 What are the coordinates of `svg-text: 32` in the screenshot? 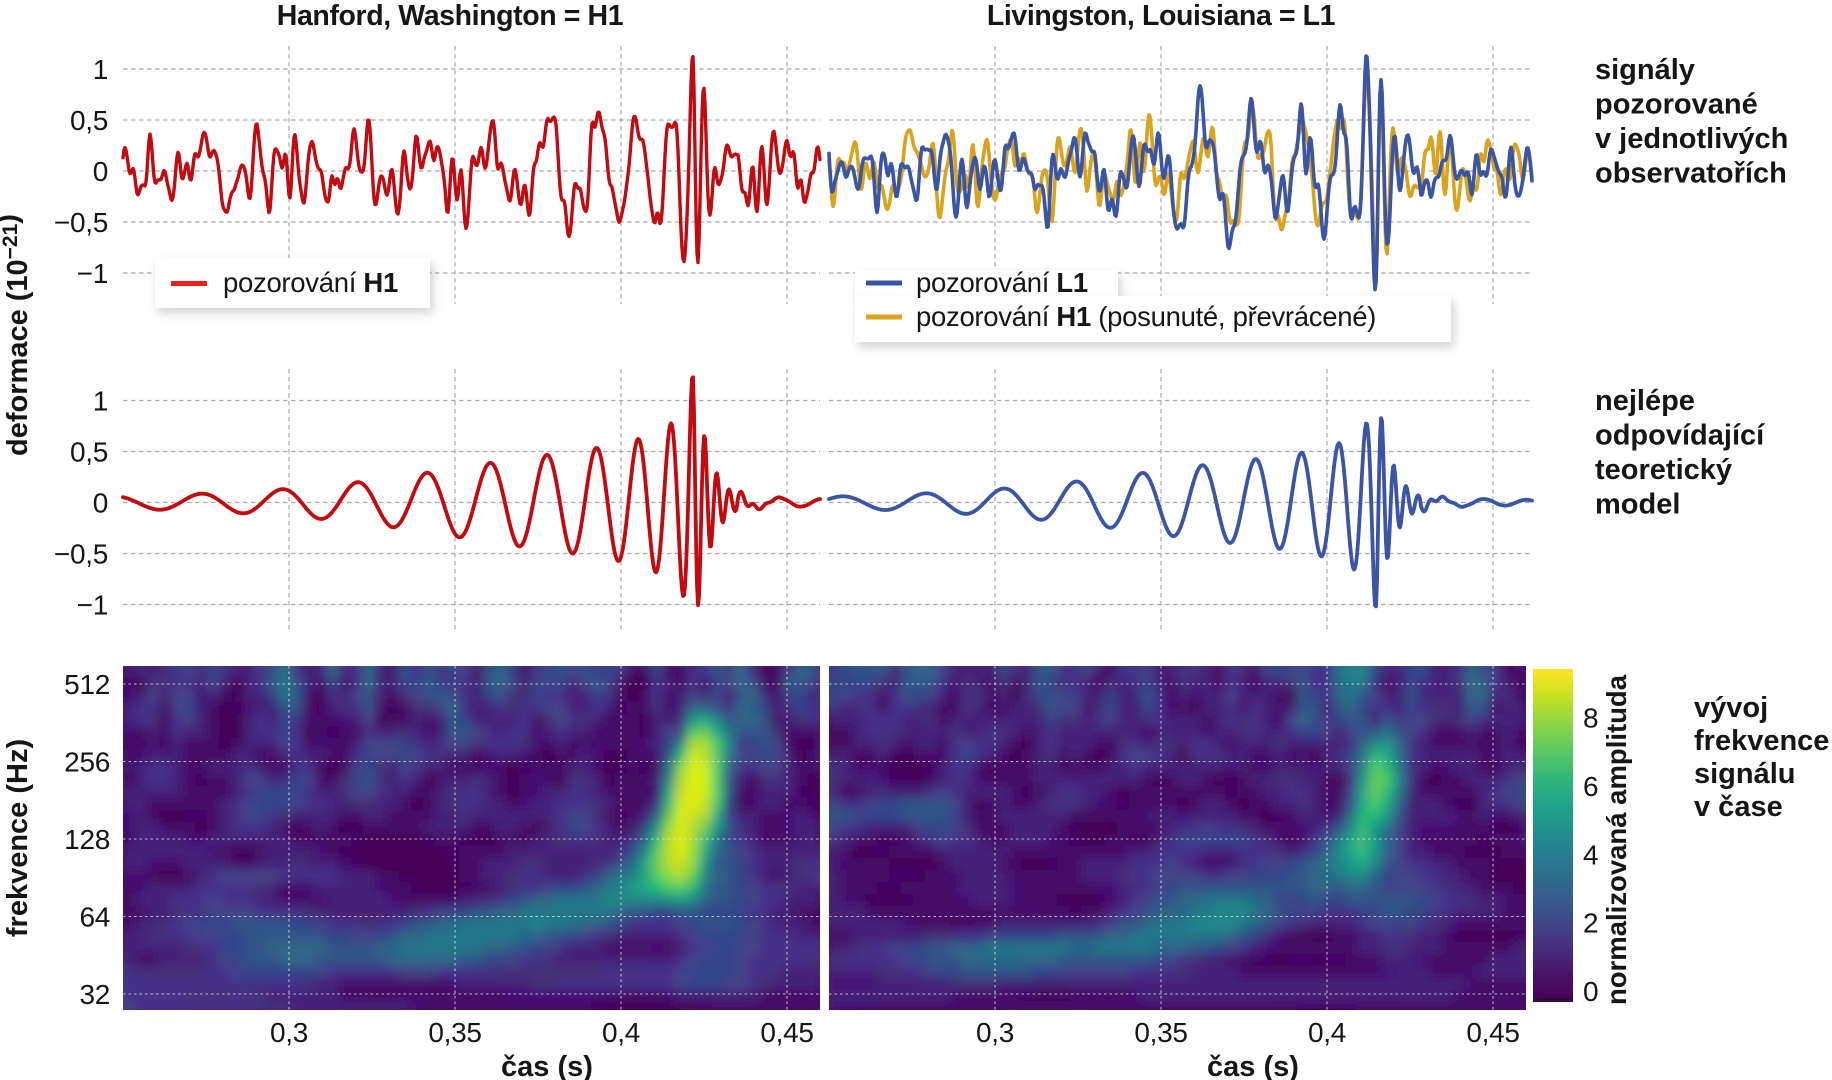 It's located at (94, 994).